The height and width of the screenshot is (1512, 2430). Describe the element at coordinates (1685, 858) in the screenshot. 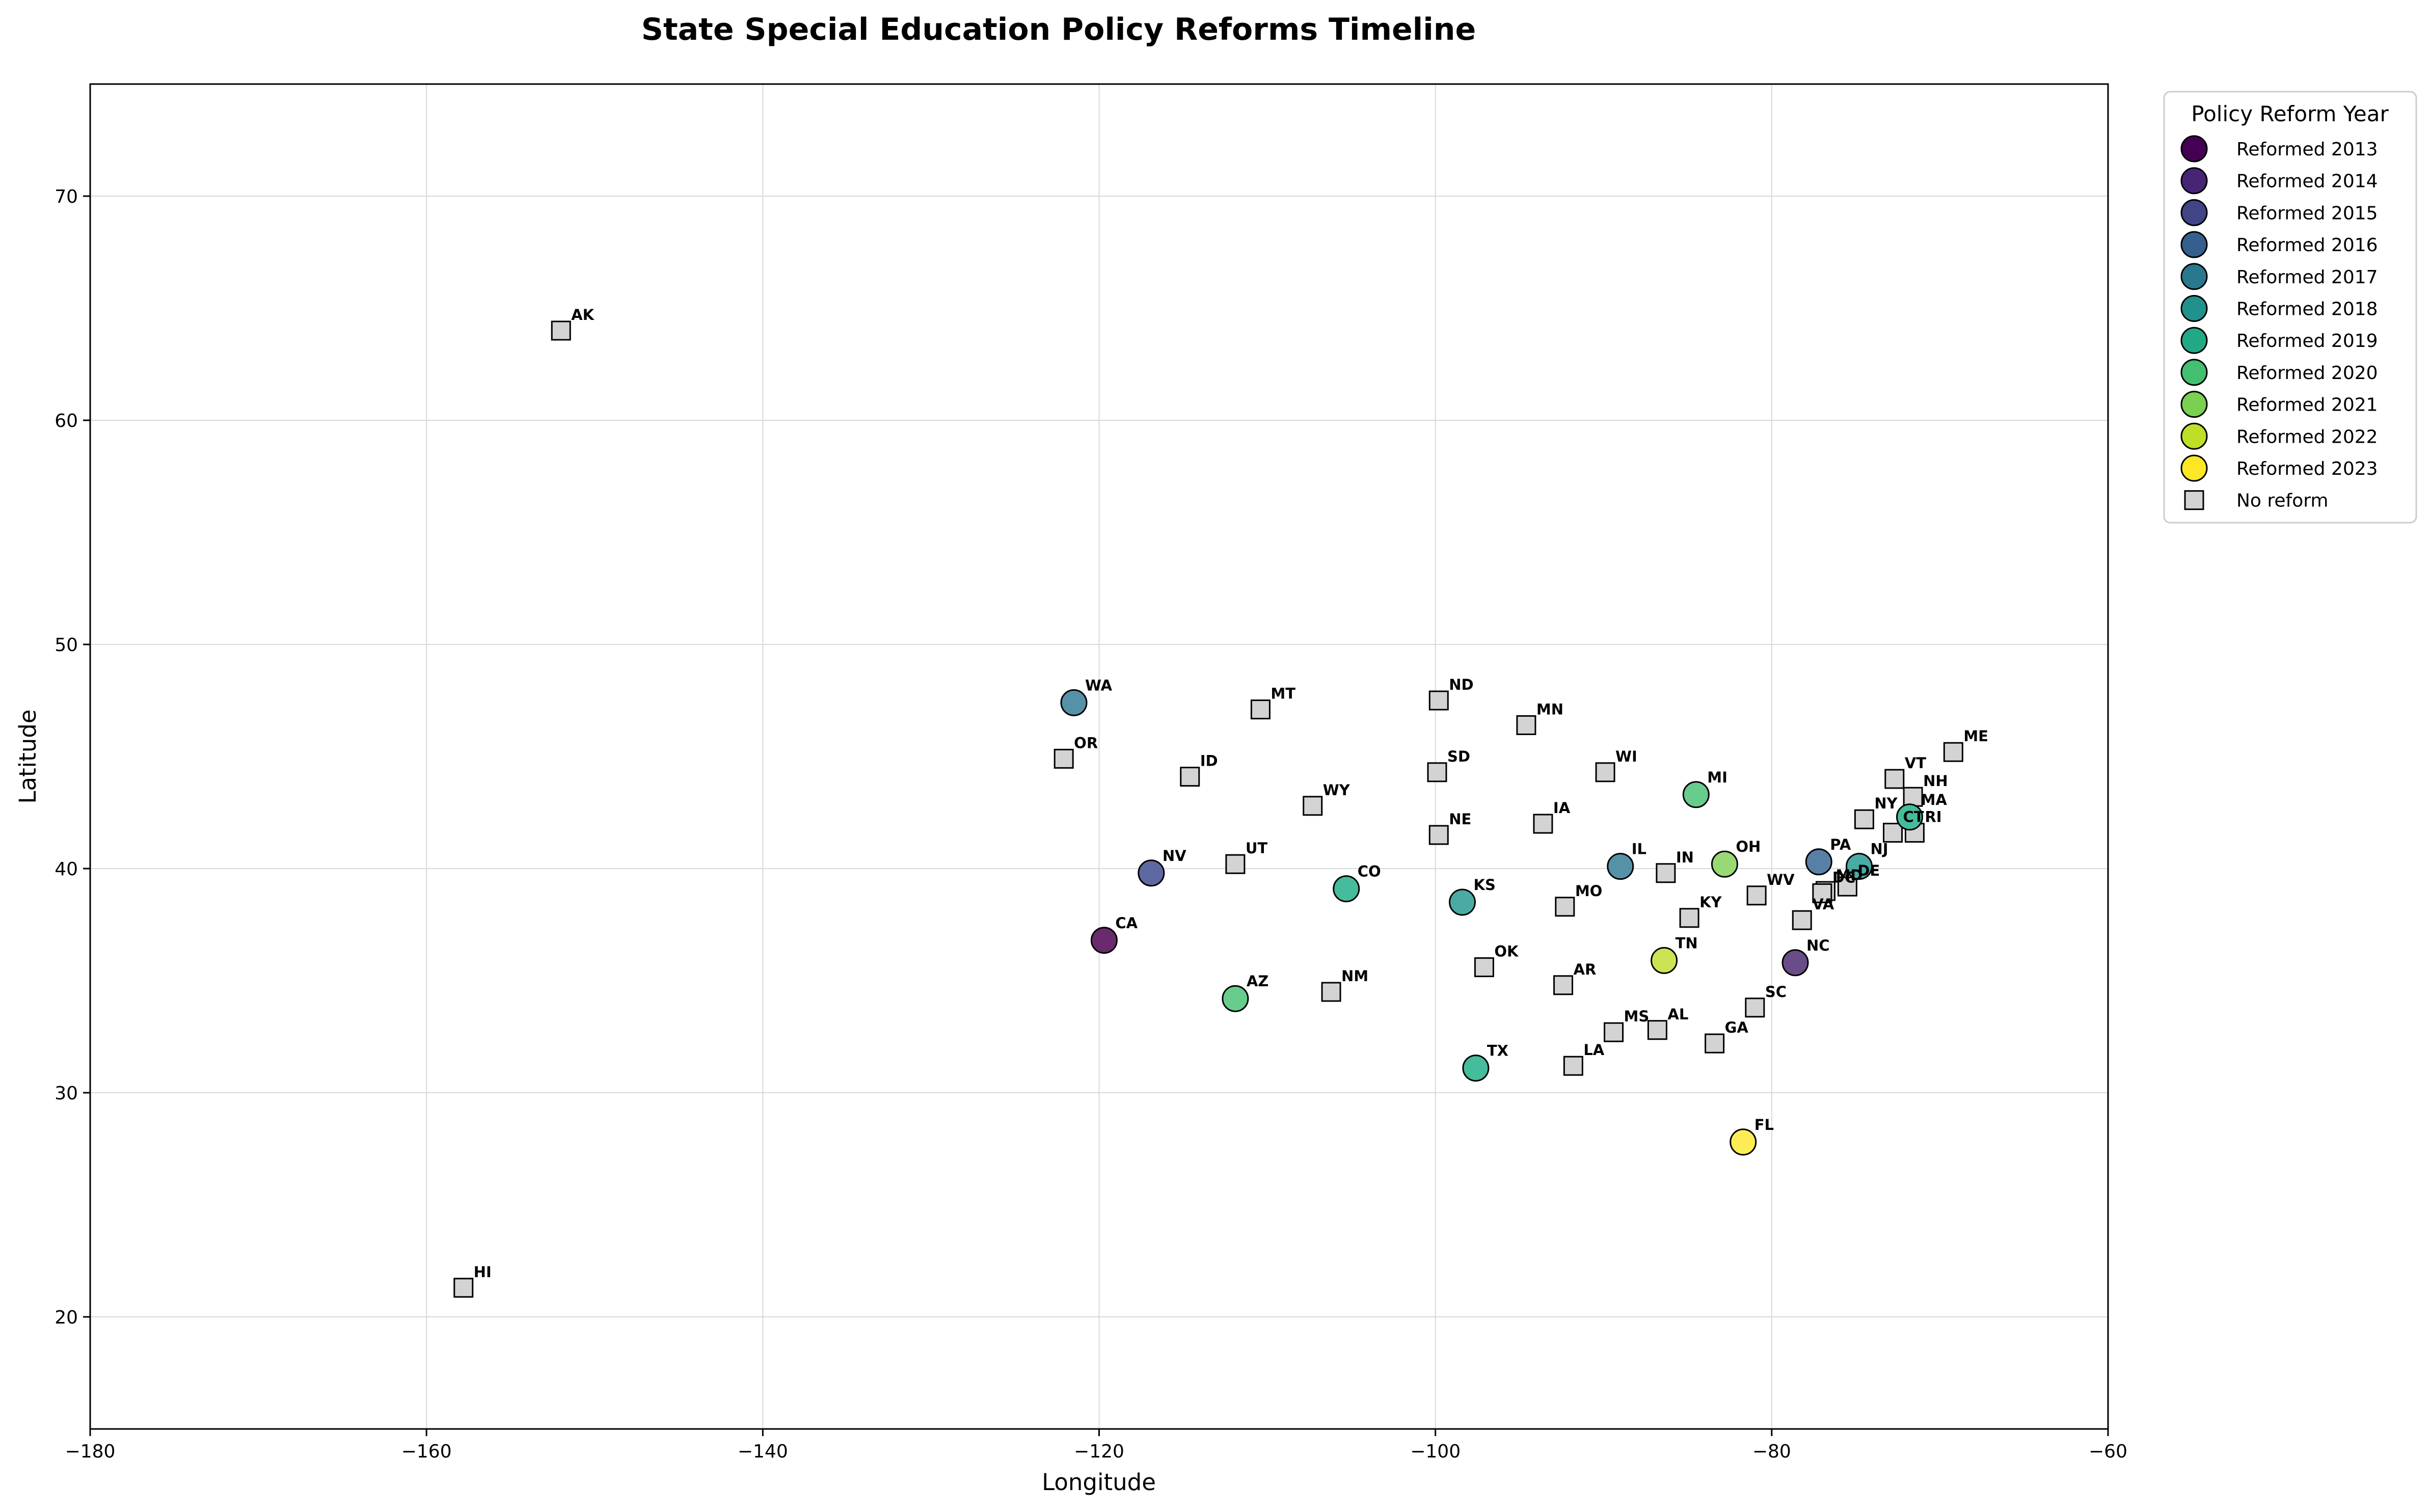

I see `state-label: IN` at that location.